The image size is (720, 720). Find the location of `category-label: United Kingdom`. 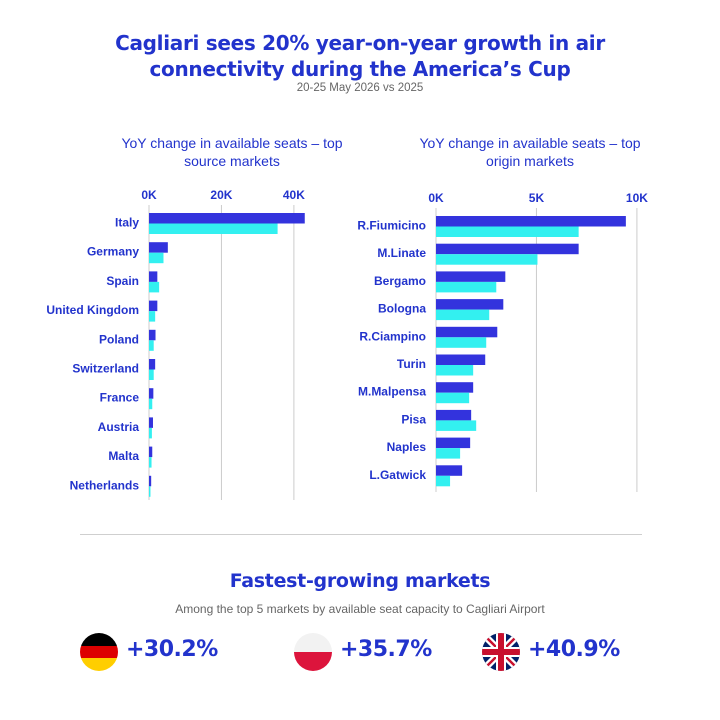

category-label: United Kingdom is located at coordinates (92, 310).